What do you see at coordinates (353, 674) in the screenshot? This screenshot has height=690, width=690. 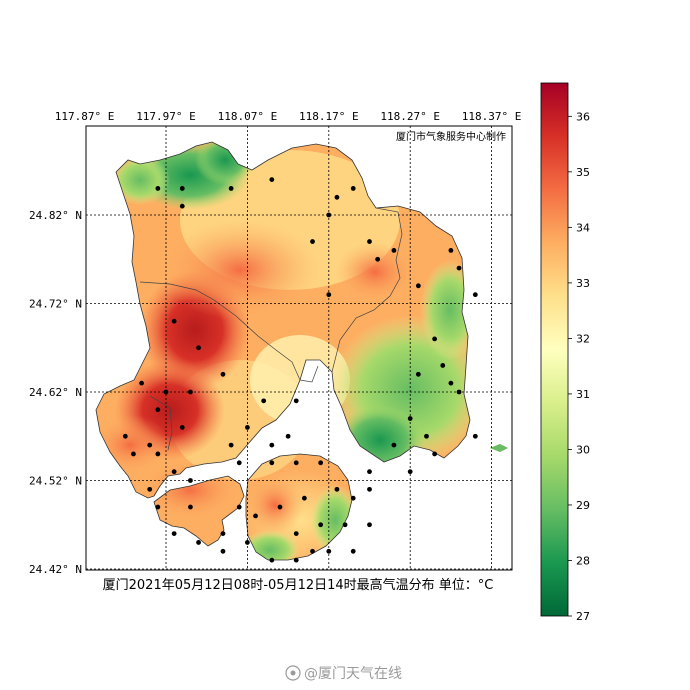 I see `watermark-text: @厦门天气在线` at bounding box center [353, 674].